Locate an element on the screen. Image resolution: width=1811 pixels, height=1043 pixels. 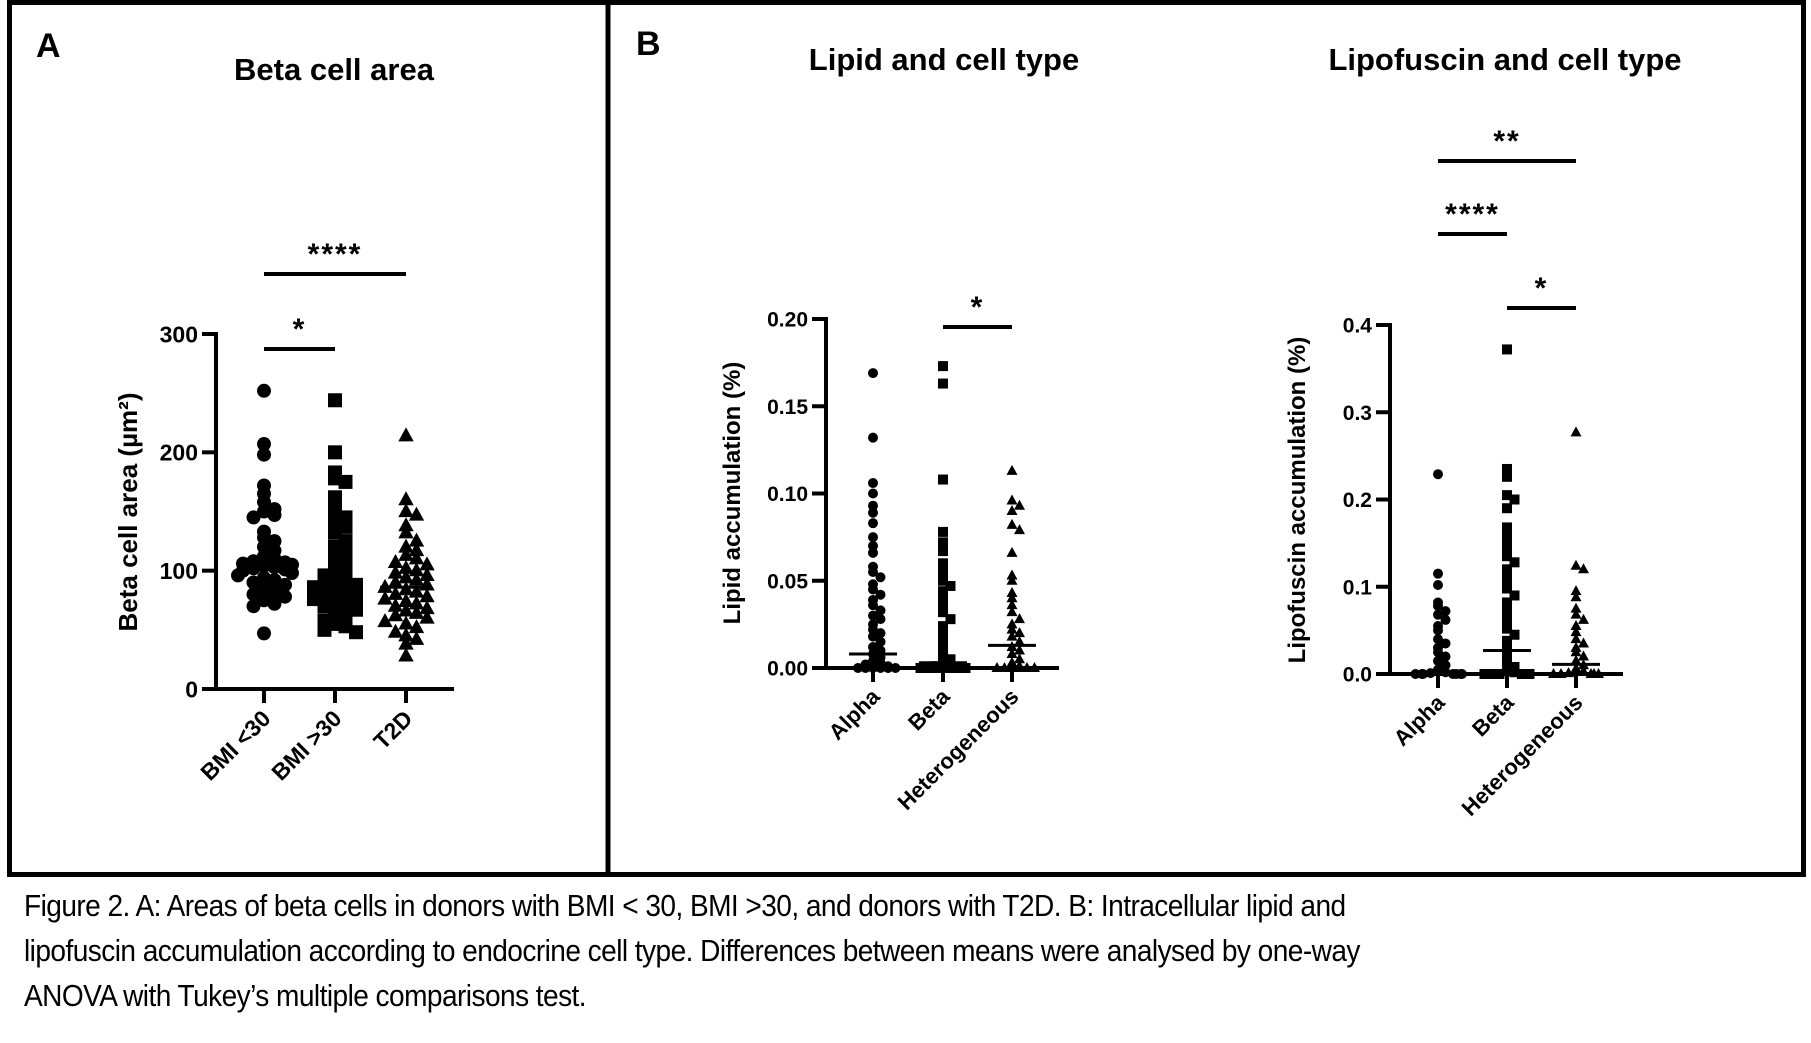
y-tick-label: 0.2 is located at coordinates (1357, 500).